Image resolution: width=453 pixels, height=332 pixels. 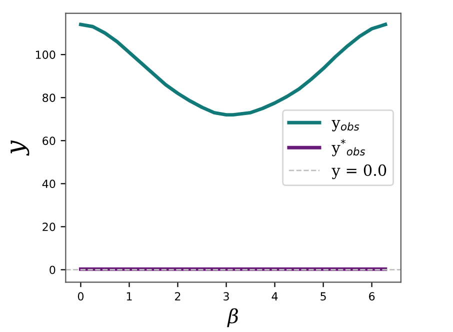 What do you see at coordinates (232, 318) in the screenshot?
I see `x-axis-title: β` at bounding box center [232, 318].